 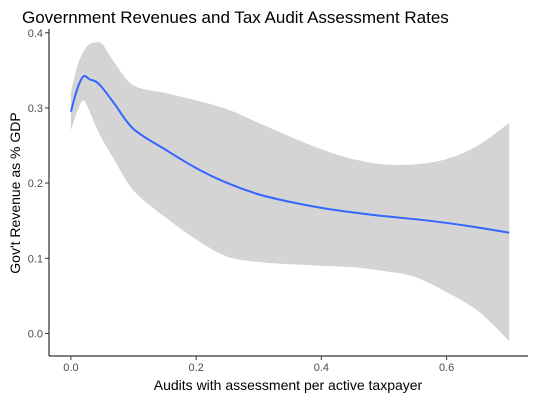 What do you see at coordinates (35, 34) in the screenshot?
I see `y-tick-label: 0.4` at bounding box center [35, 34].